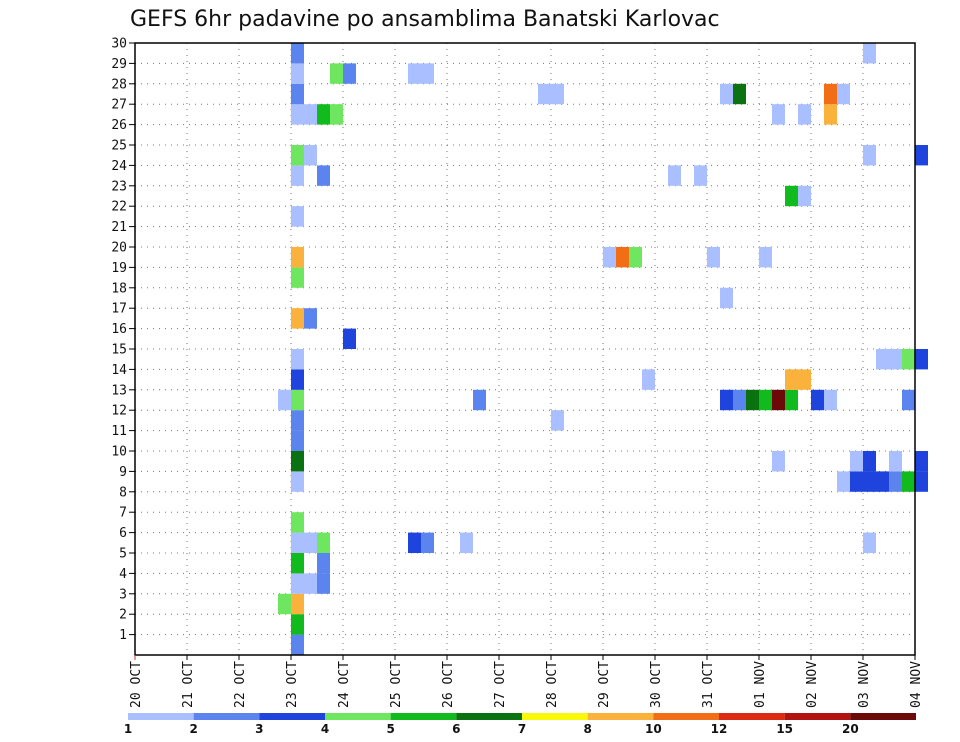 The image size is (960, 742). I want to click on y-tick-label: 28, so click(119, 84).